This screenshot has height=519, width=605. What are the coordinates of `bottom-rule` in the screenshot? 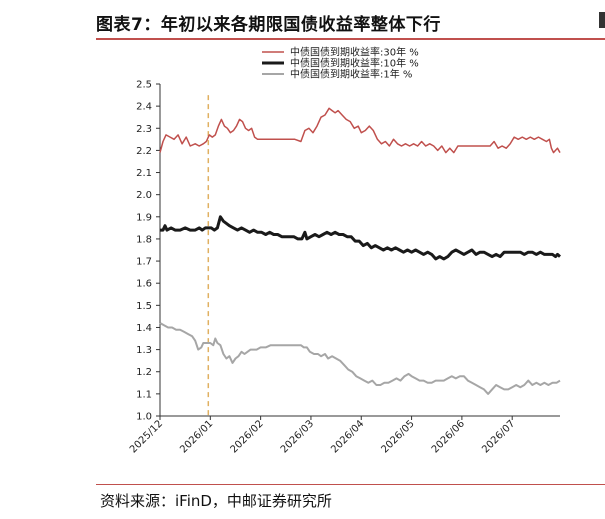 It's located at (350, 484).